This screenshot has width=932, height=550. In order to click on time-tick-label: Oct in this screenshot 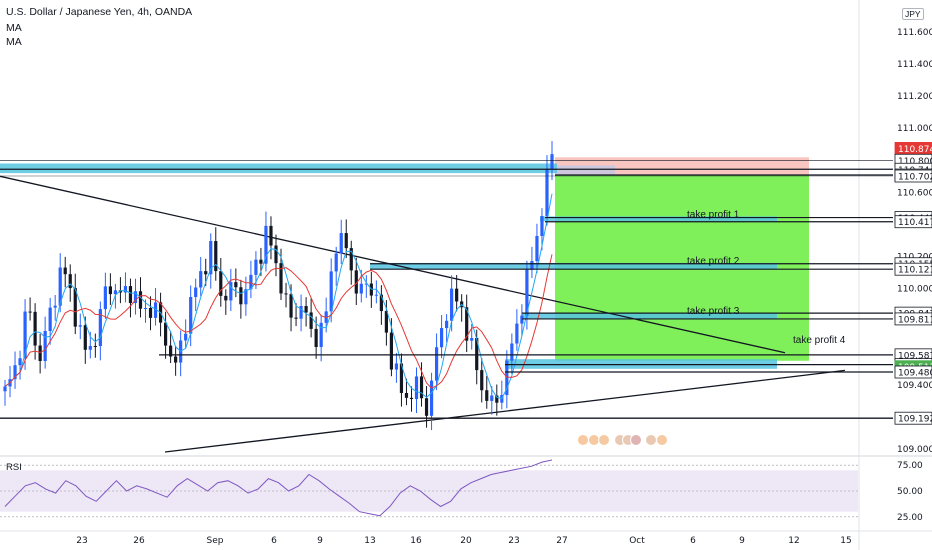, I will do `click(637, 541)`.